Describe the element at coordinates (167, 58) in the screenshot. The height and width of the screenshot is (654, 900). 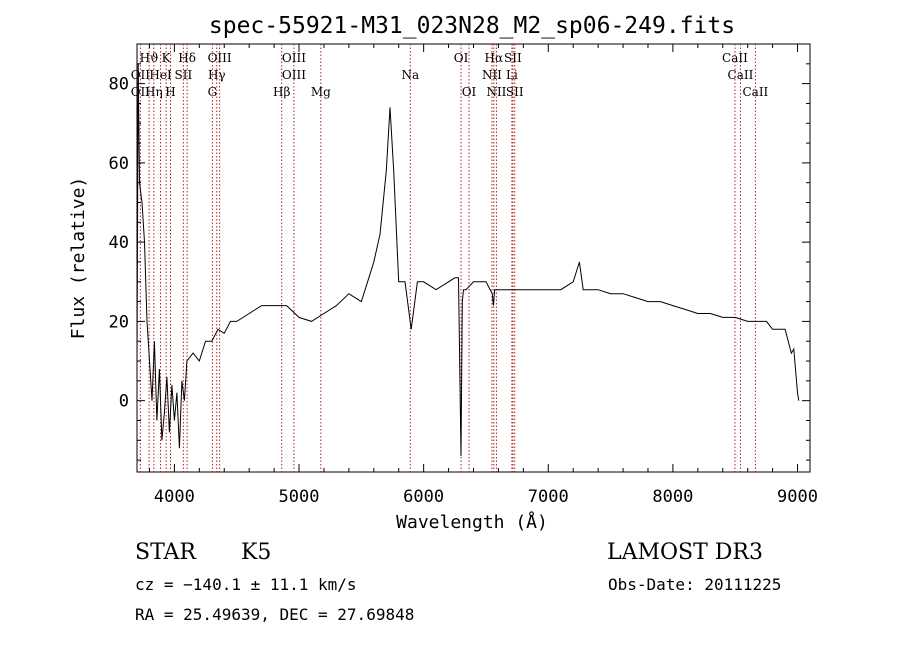
I see `marker-label-k: K` at that location.